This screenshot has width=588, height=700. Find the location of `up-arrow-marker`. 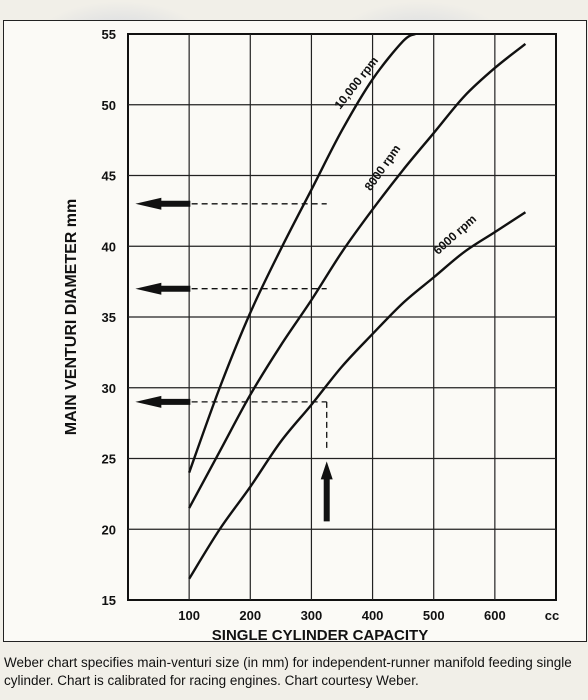

up-arrow-marker is located at coordinates (326, 491).